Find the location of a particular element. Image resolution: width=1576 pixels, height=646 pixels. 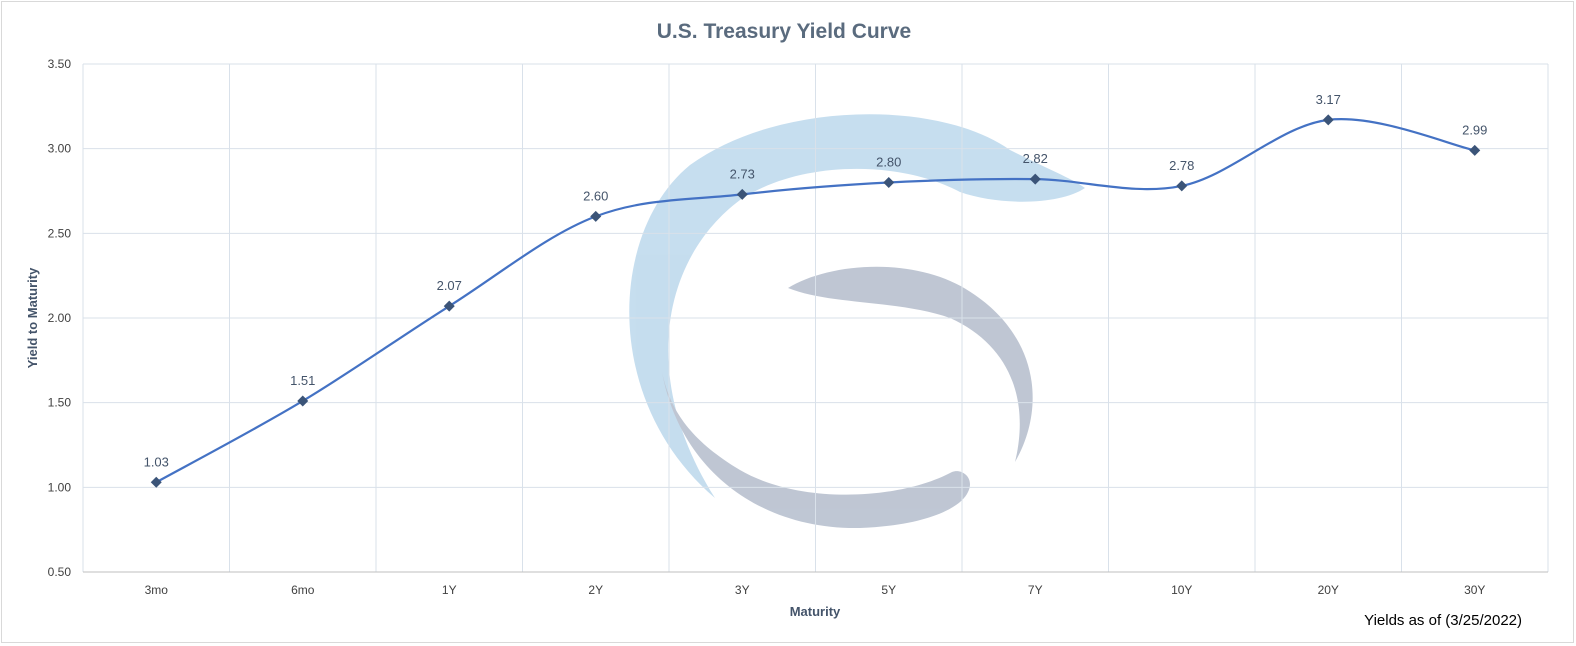

data-value-label: 2.73 is located at coordinates (742, 173).